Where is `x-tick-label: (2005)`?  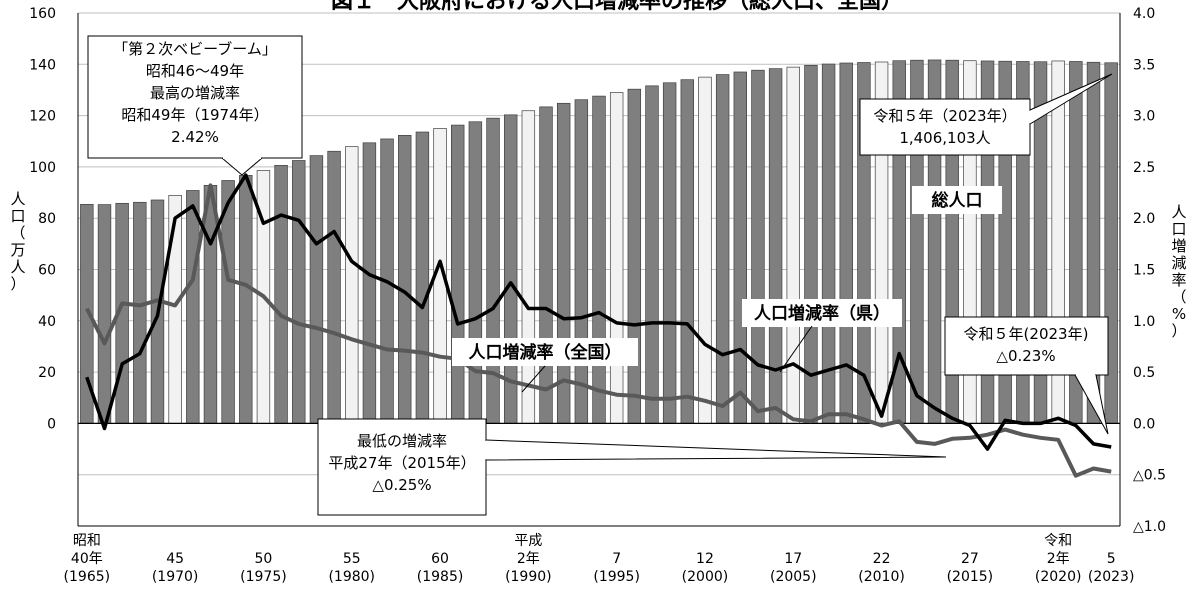
x-tick-label: (2005) is located at coordinates (793, 577).